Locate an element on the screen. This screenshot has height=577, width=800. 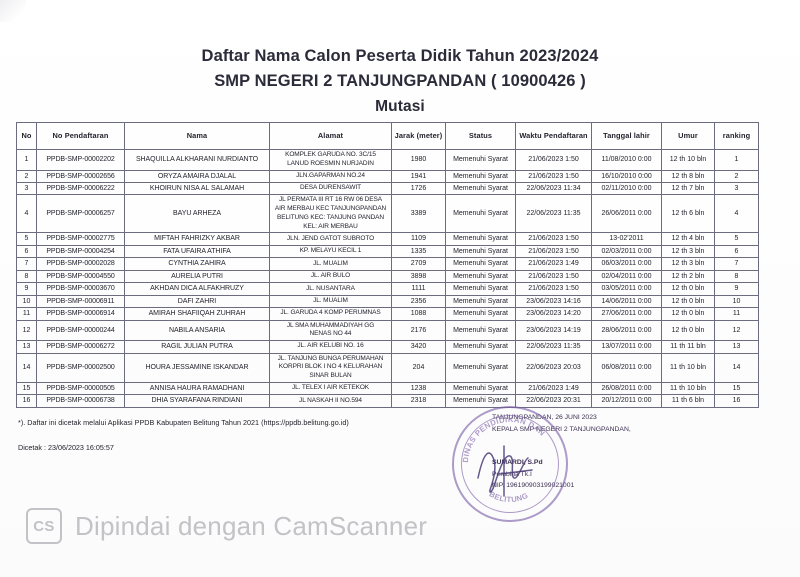
cell-no: 2 is located at coordinates (26, 176).